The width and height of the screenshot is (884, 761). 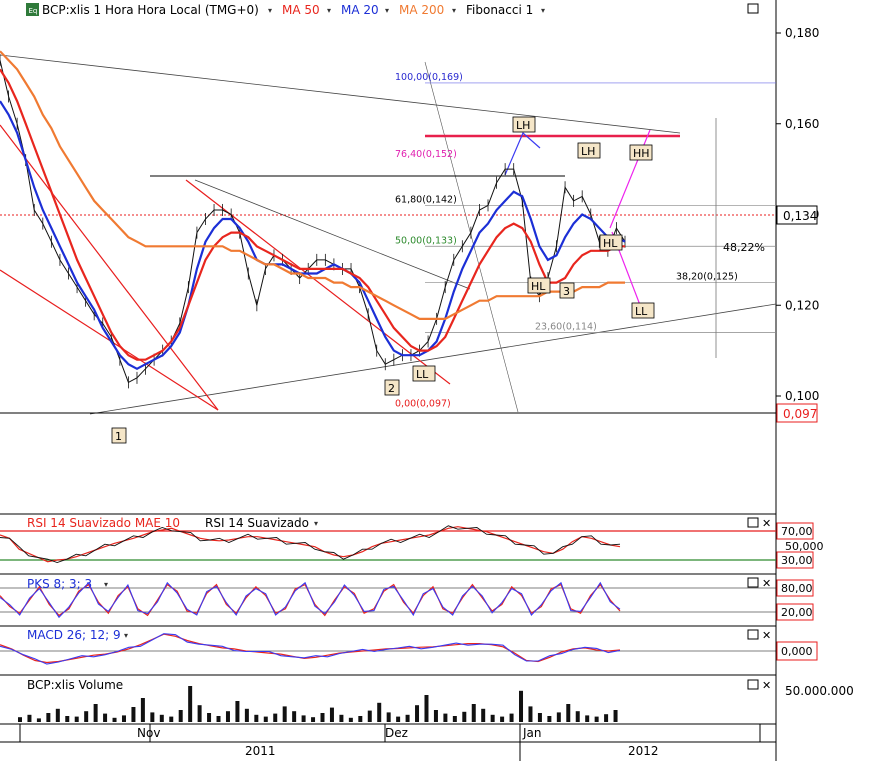 I want to click on pks-title: PKS 8; 3; 3, so click(x=59, y=584).